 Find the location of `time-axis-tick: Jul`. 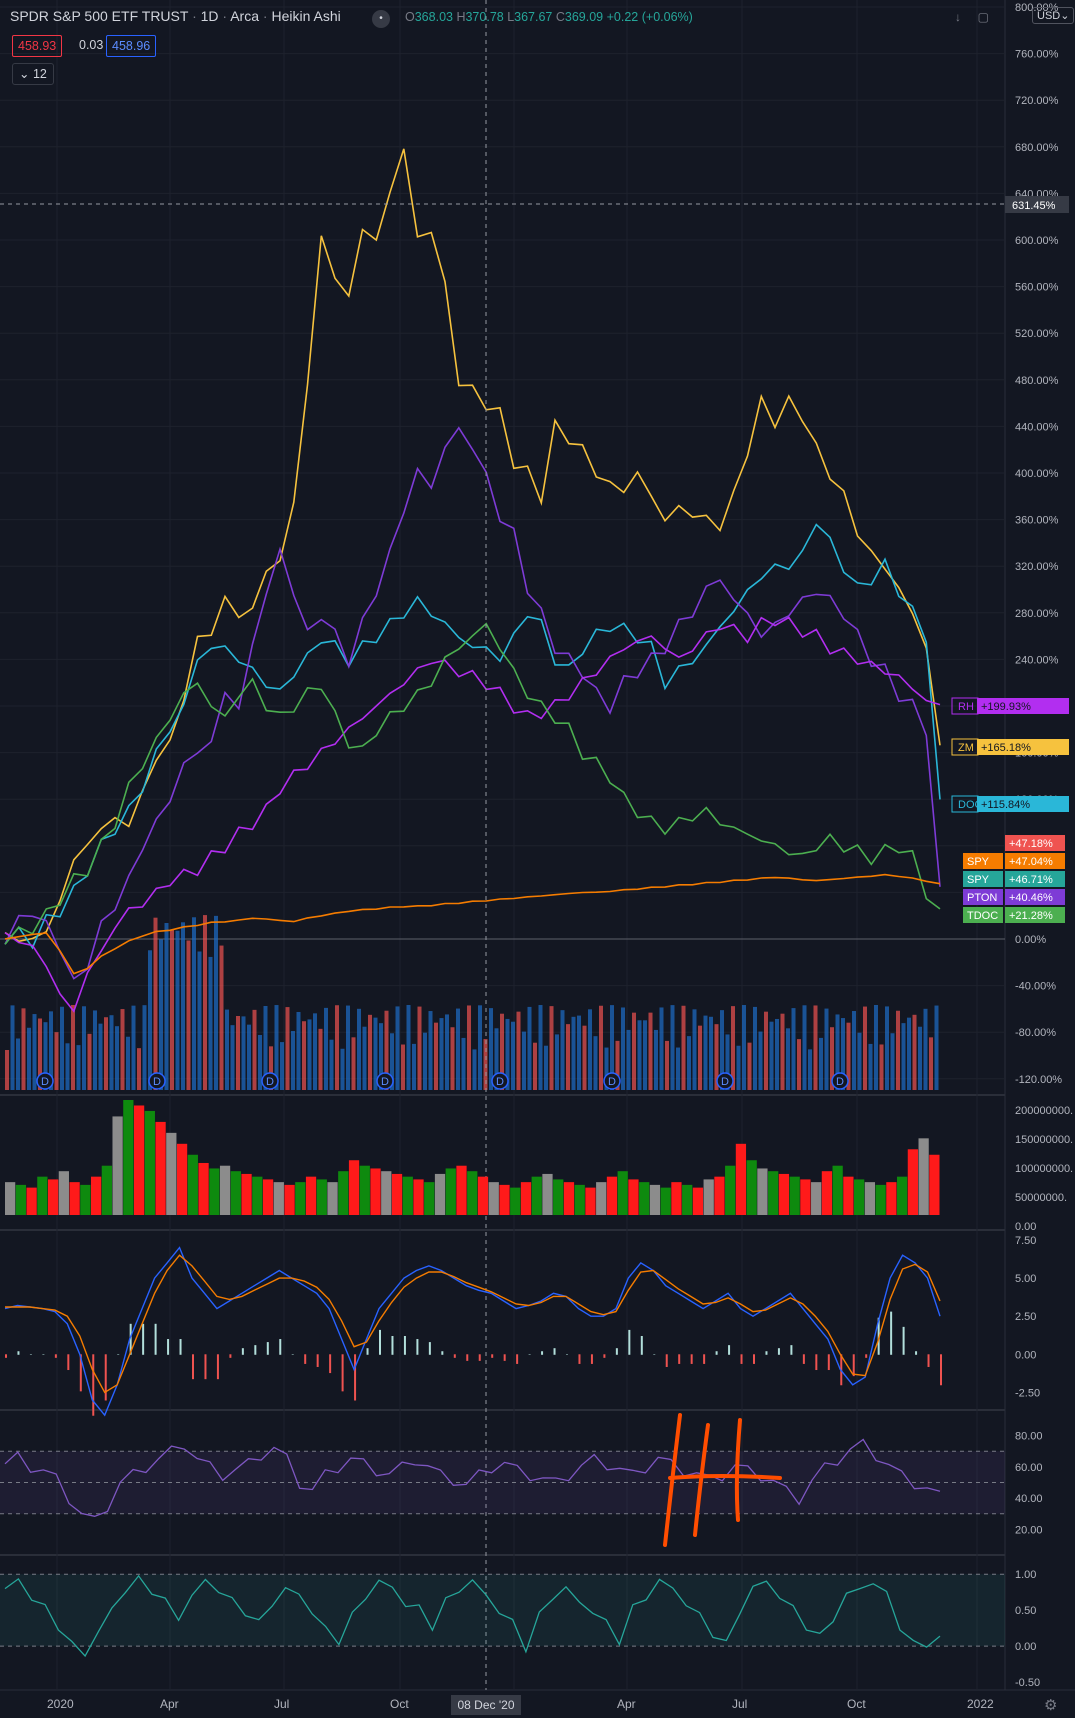

time-axis-tick: Jul is located at coordinates (739, 1704).